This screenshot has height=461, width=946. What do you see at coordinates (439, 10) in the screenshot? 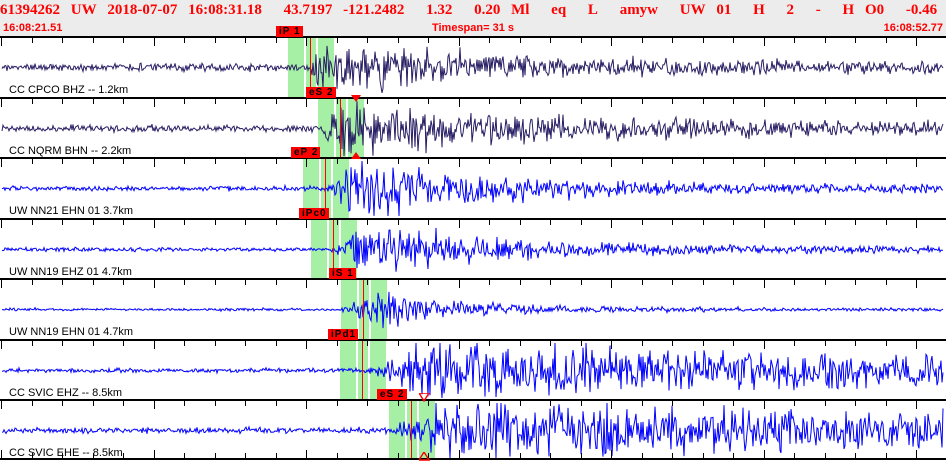
I see `event-depth: 1.32` at bounding box center [439, 10].